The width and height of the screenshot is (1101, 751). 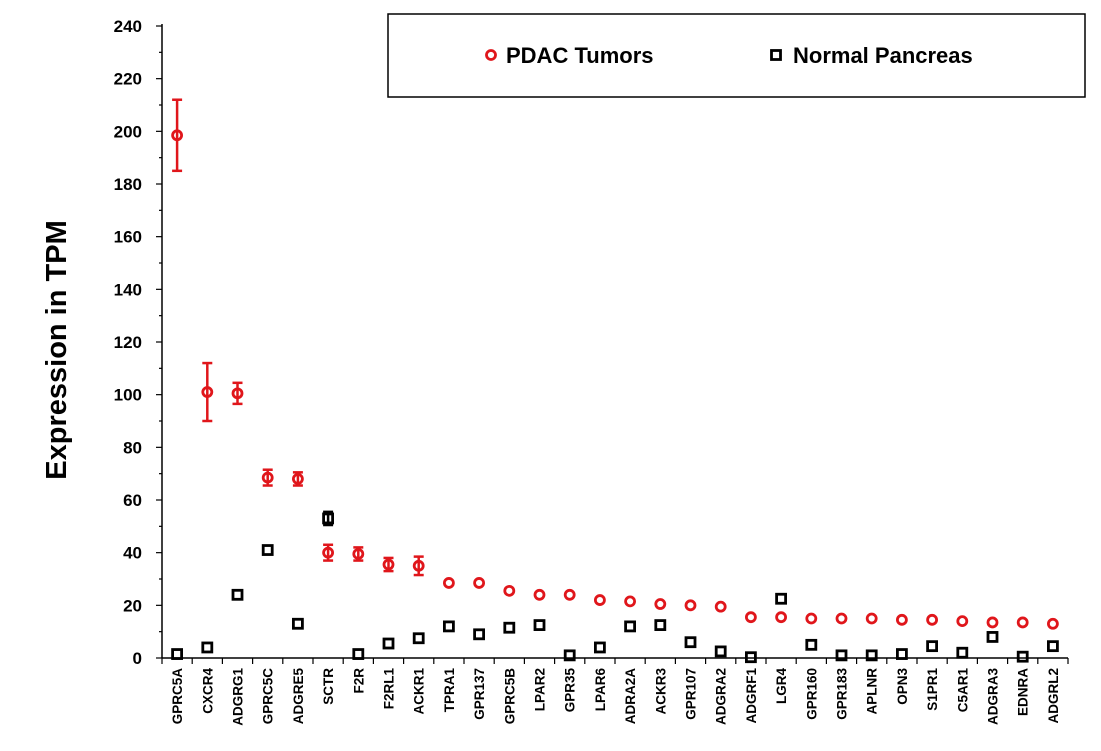 What do you see at coordinates (993, 696) in the screenshot?
I see `x-tick-label: ADGRA3` at bounding box center [993, 696].